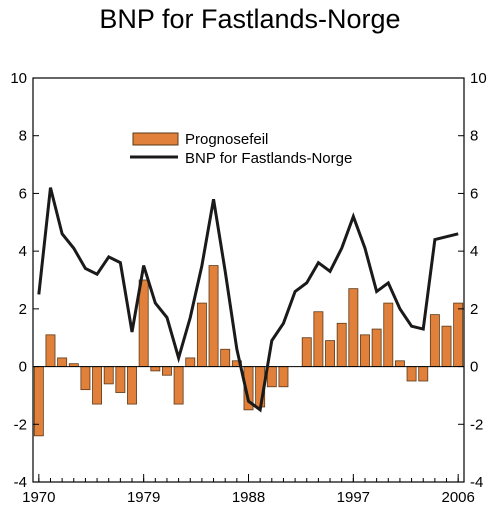 This screenshot has width=500, height=517. Describe the element at coordinates (108, 375) in the screenshot. I see `bar-1976` at that location.